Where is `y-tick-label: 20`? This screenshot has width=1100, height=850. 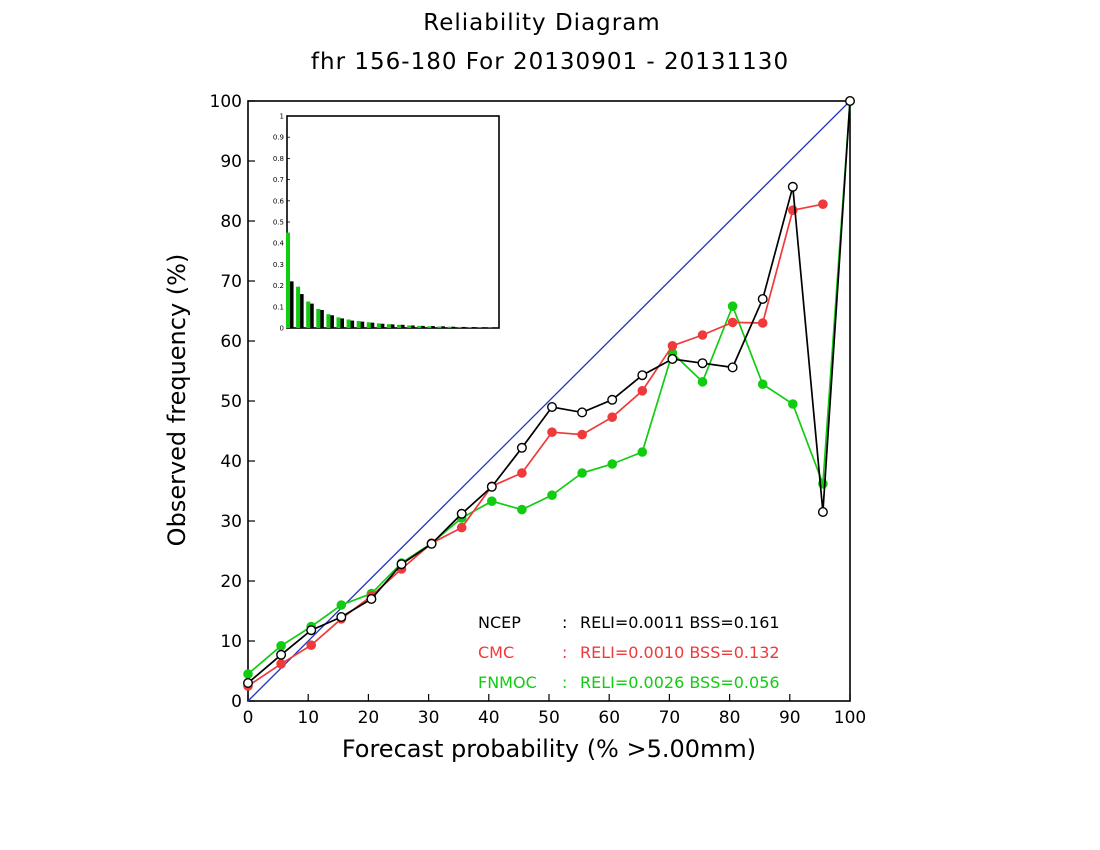 y-tick-label: 20 is located at coordinates (231, 582).